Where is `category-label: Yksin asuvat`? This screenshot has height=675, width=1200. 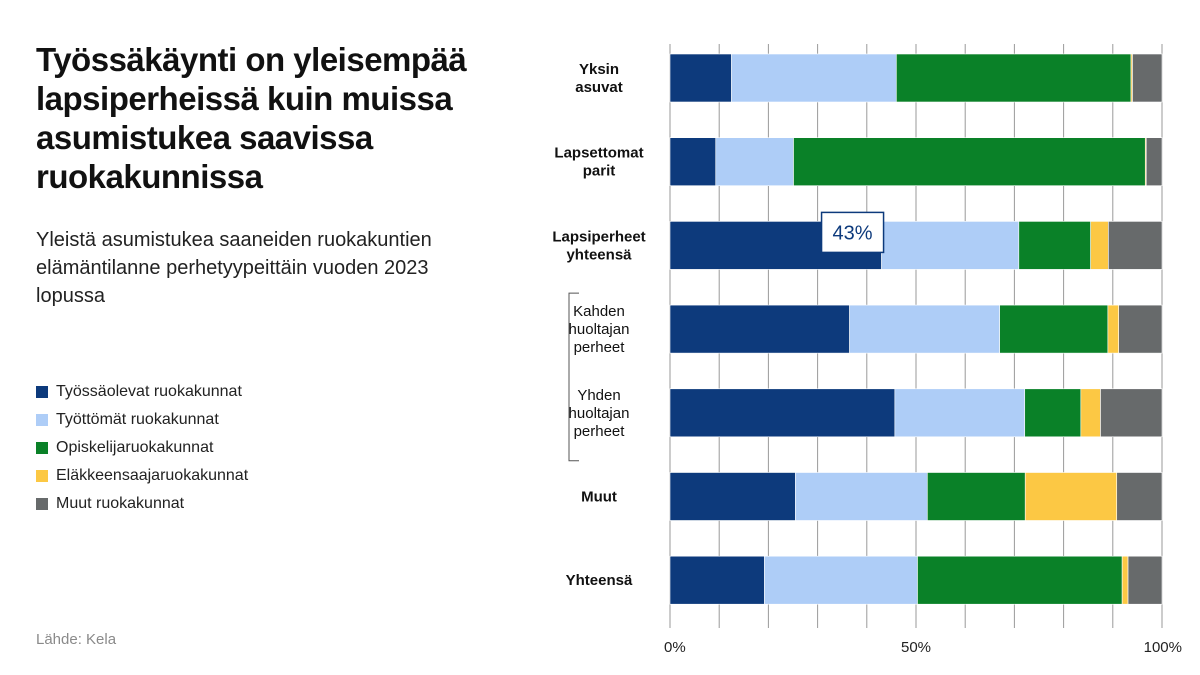
category-label: Yksin asuvat is located at coordinates (599, 78).